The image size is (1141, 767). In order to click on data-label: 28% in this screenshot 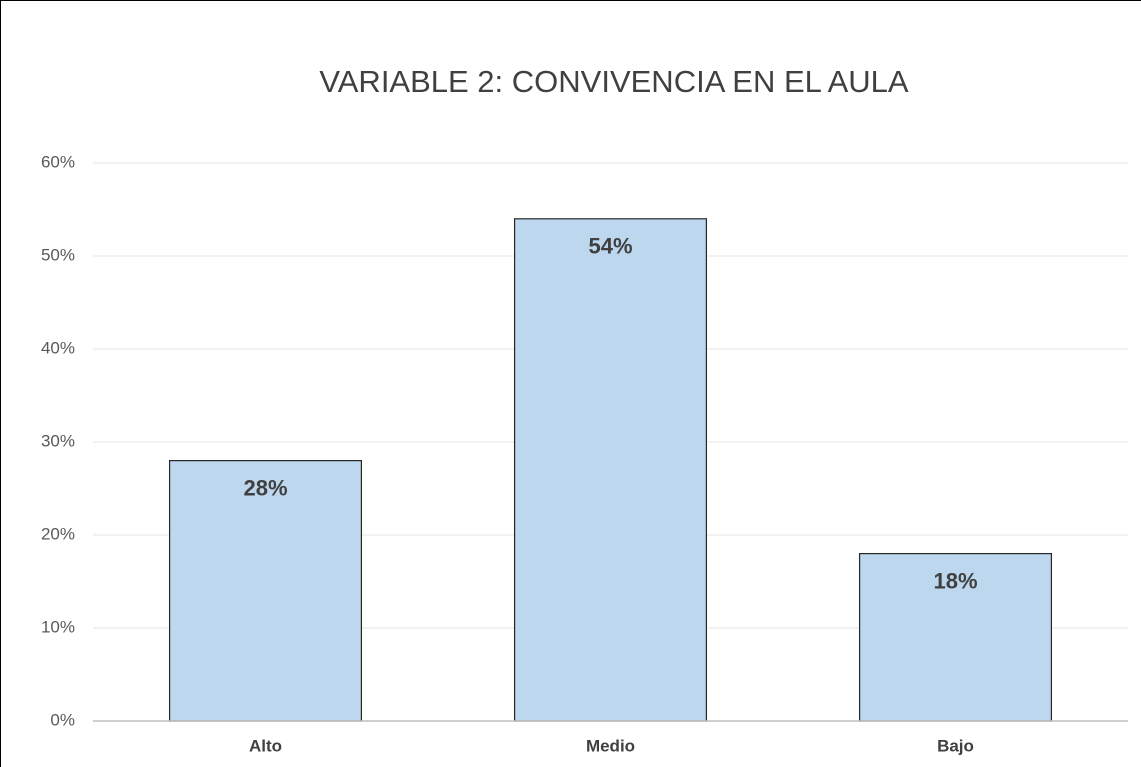, I will do `click(265, 487)`.